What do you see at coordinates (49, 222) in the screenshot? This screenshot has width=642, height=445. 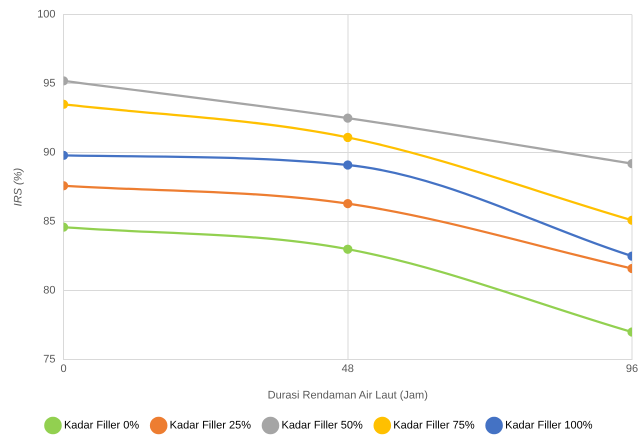 I see `y-tick-label: 85` at bounding box center [49, 222].